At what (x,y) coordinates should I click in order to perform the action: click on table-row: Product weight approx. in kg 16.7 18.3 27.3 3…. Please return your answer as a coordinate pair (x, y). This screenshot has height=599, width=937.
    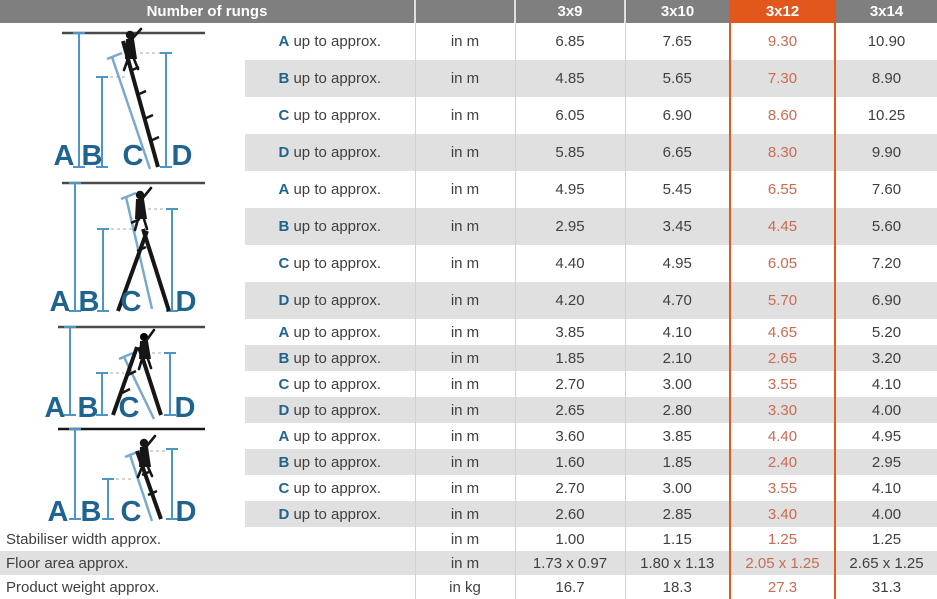
    Looking at the image, I should click on (468, 587).